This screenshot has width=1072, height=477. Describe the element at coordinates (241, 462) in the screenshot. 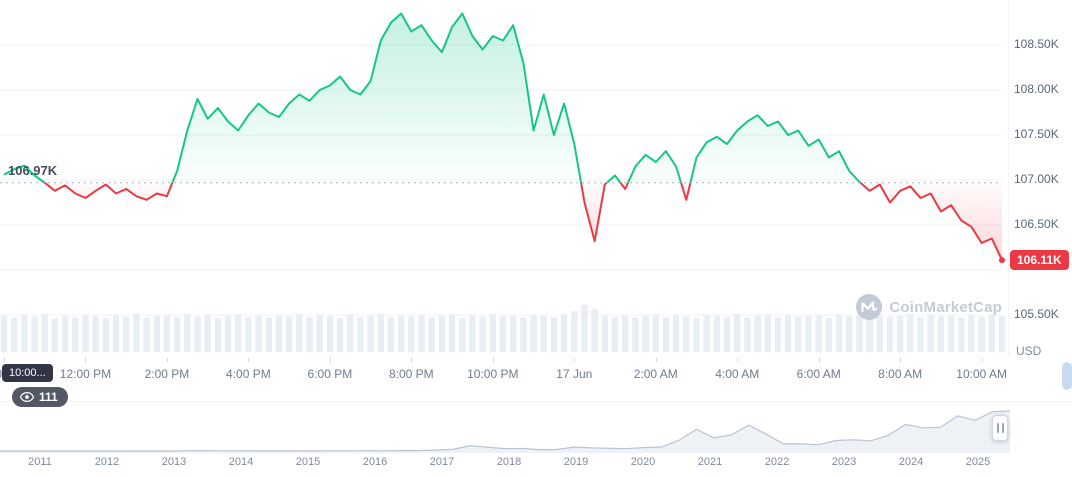

I see `year-label: 2014` at that location.